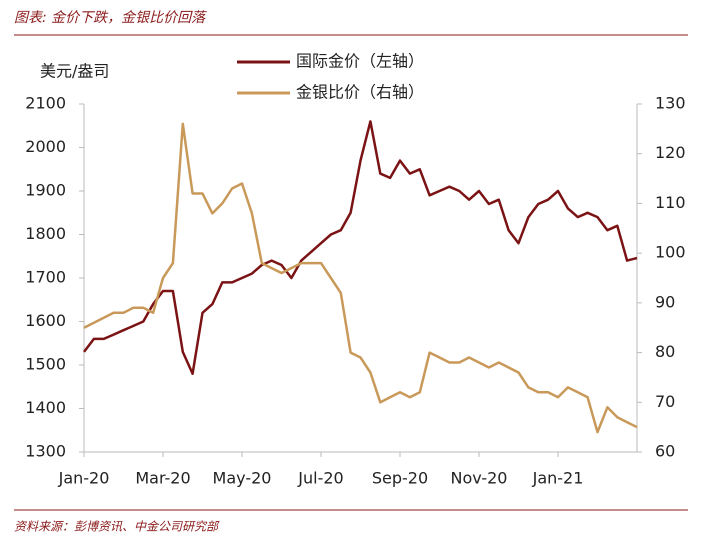 Image resolution: width=702 pixels, height=545 pixels. I want to click on y-tick-label: 1400, so click(45, 407).